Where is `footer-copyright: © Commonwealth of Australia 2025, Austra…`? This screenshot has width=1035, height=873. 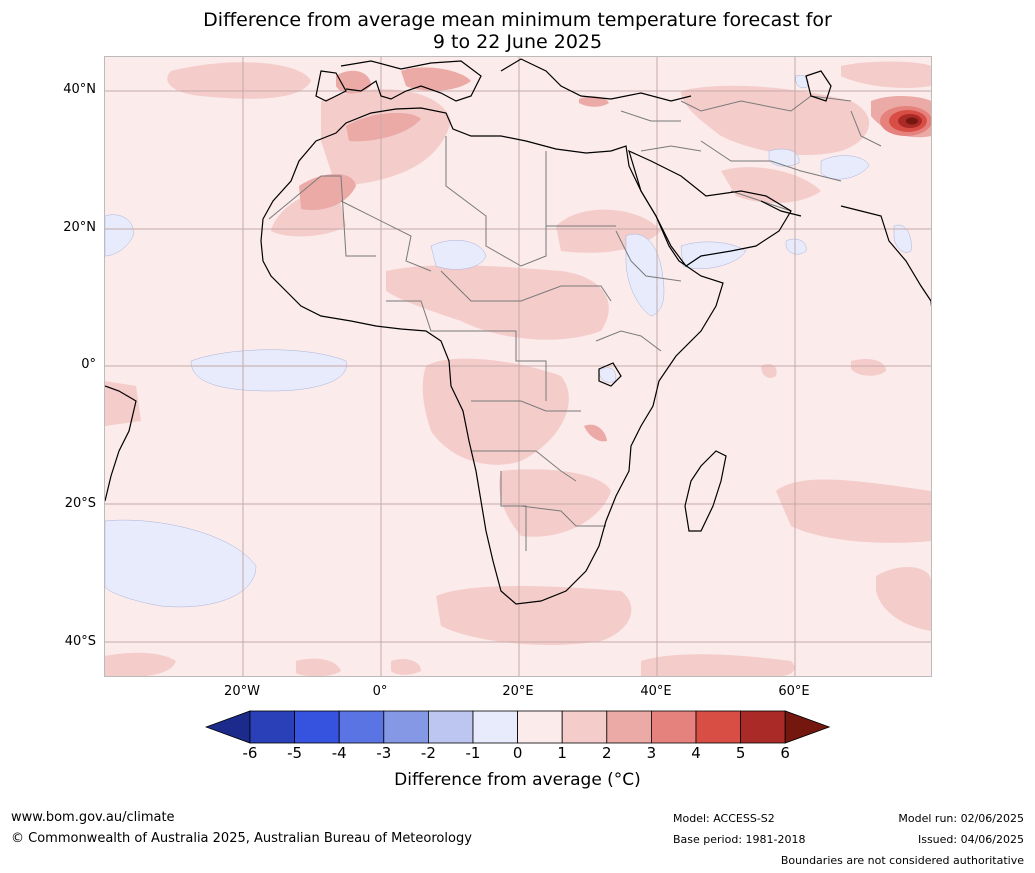
footer-copyright: © Commonwealth of Australia 2025, Austra… is located at coordinates (241, 838).